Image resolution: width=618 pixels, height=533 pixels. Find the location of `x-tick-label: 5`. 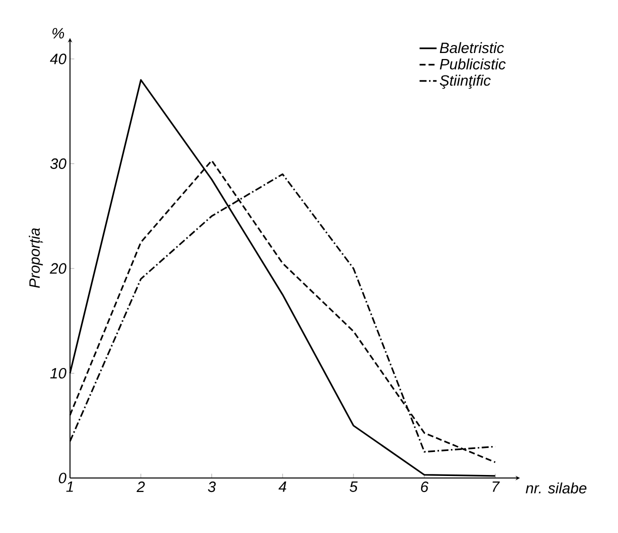

x-tick-label: 5 is located at coordinates (354, 487).